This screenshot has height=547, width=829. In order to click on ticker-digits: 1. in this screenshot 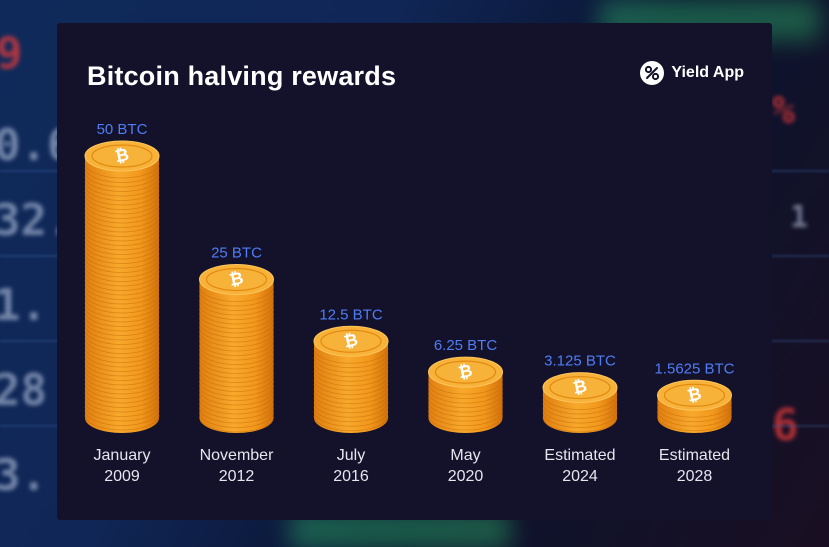, I will do `click(23, 305)`.